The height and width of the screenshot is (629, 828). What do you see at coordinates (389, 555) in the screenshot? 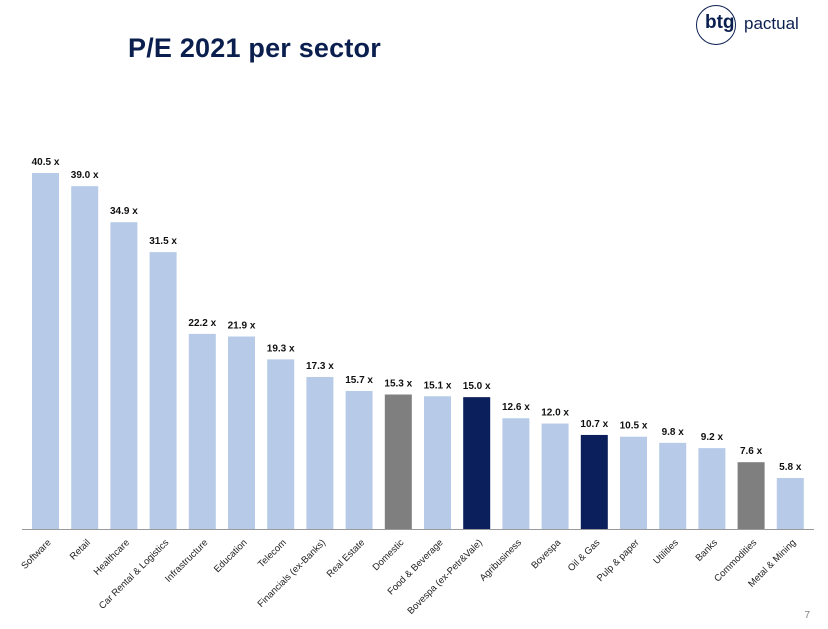
I see `category-label: Domestic` at bounding box center [389, 555].